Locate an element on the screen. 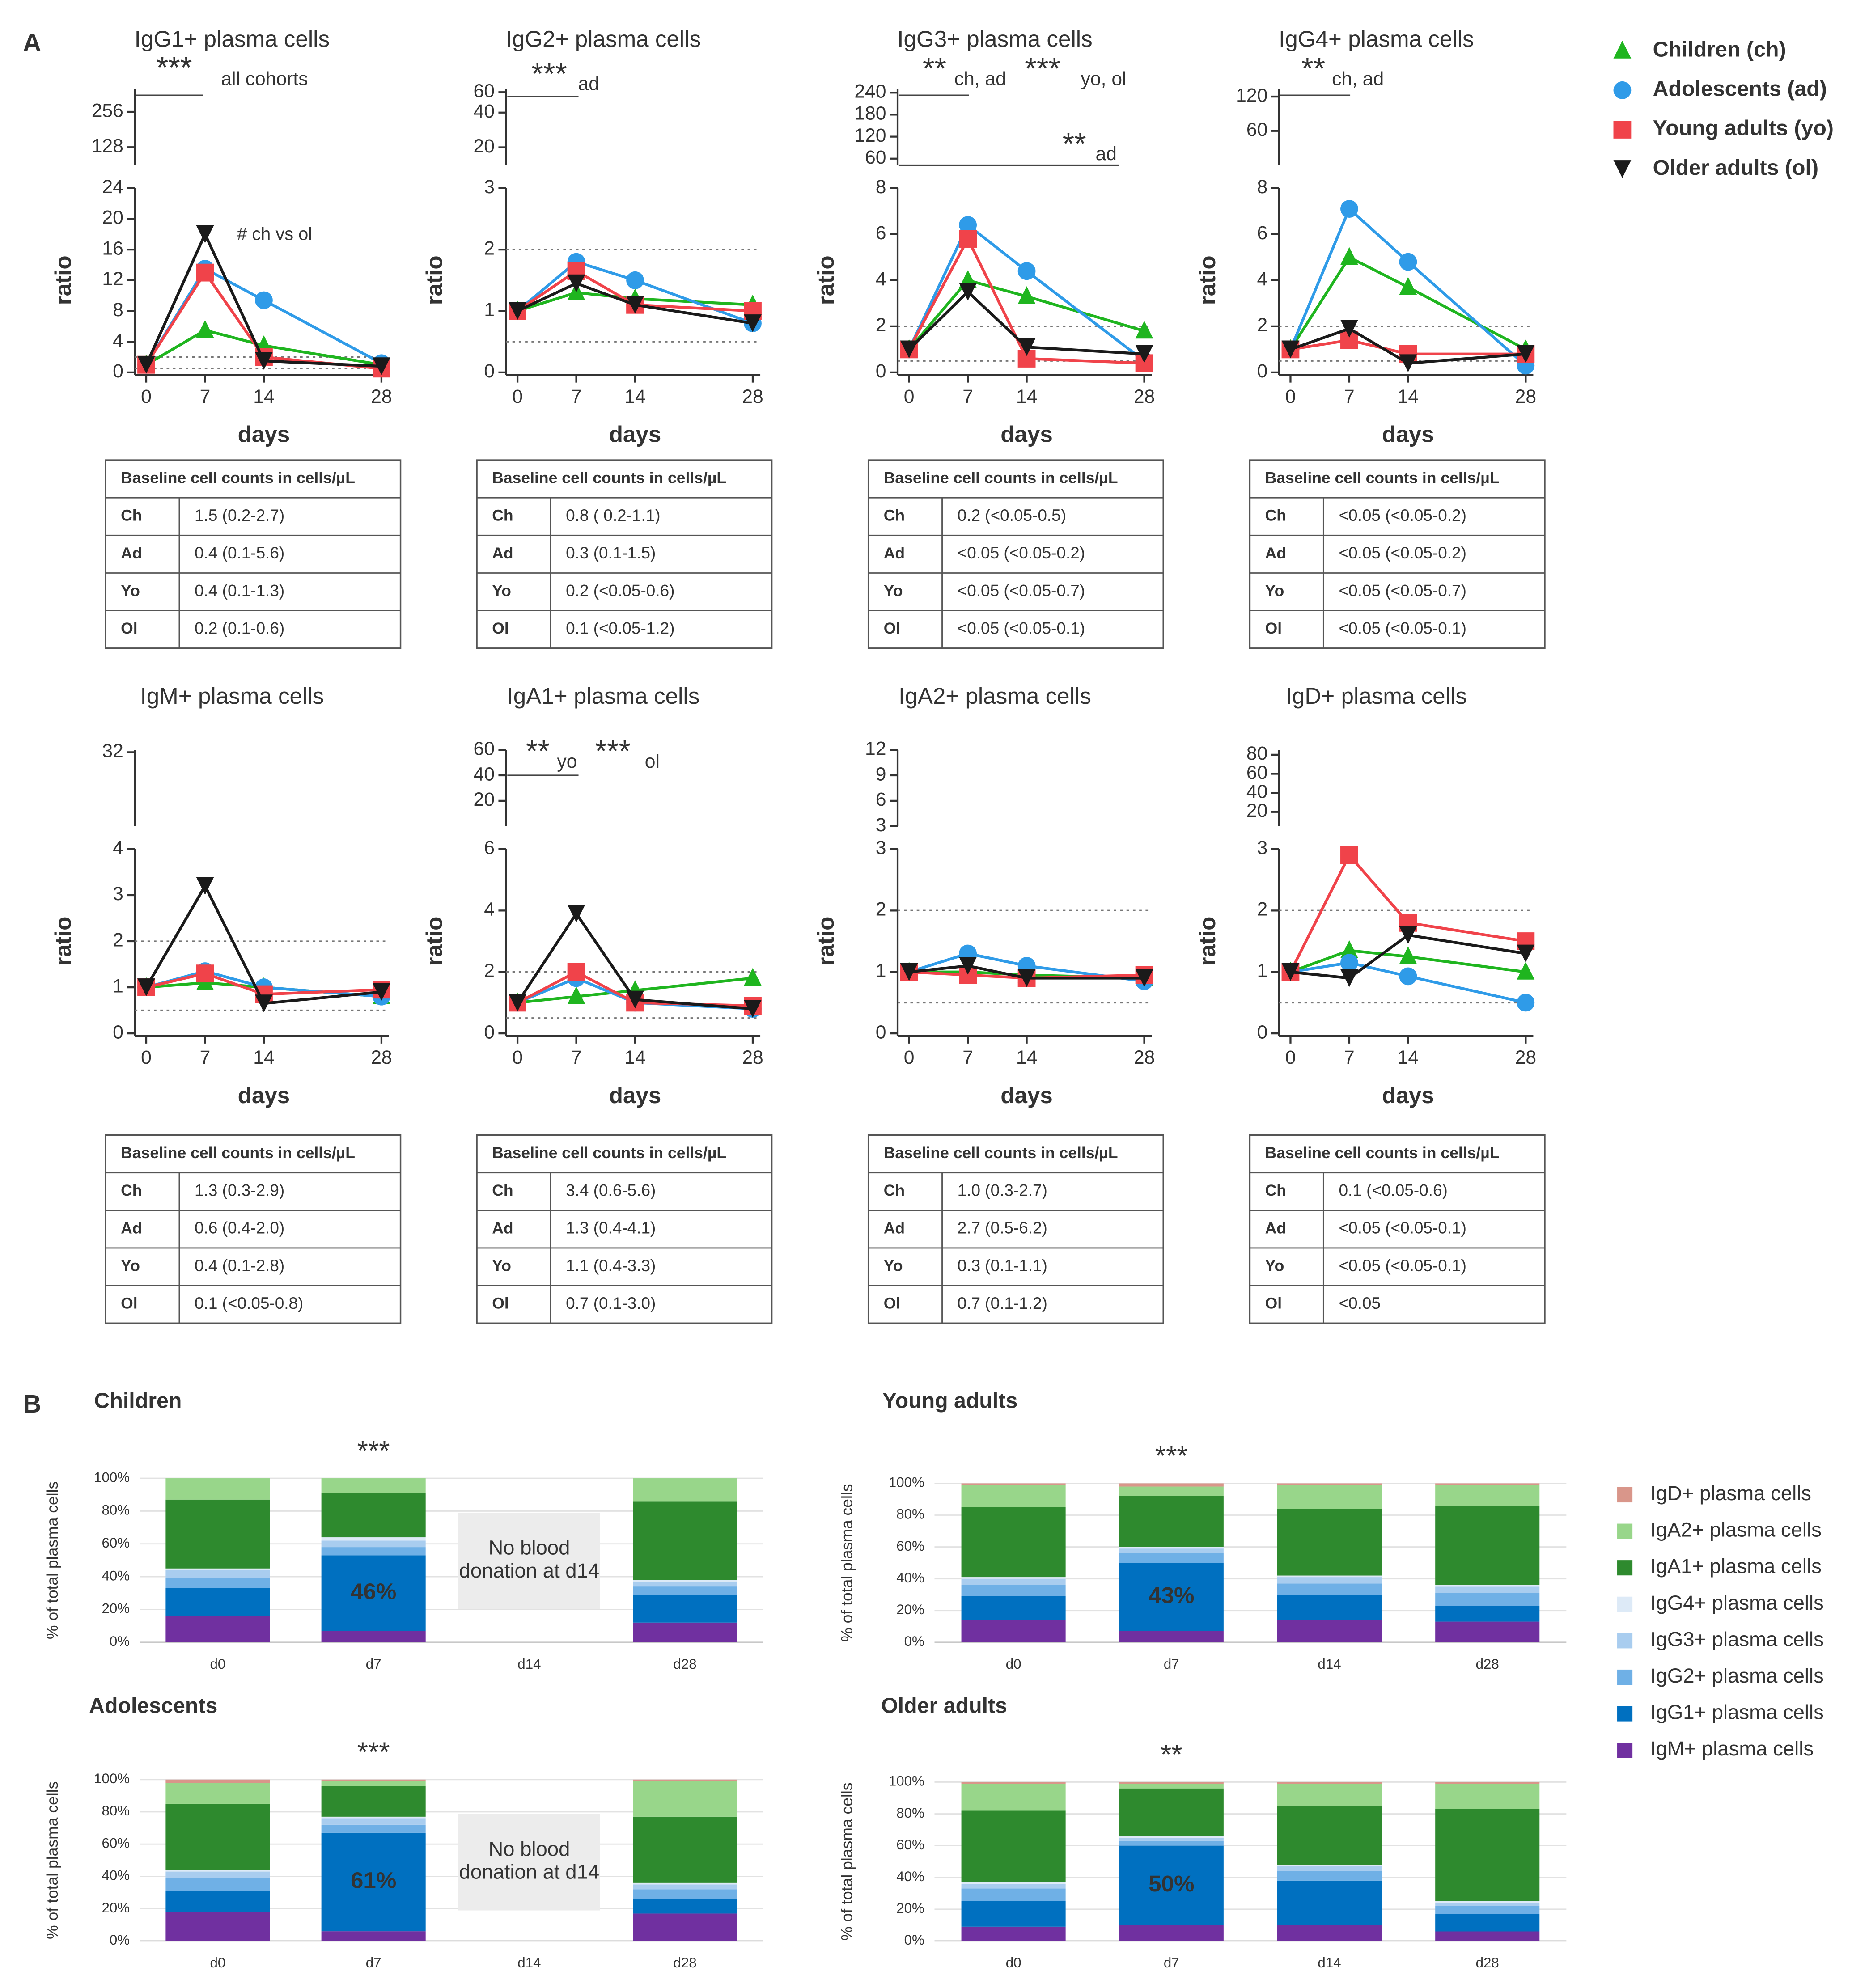 This screenshot has height=1988, width=1869. table-cell: 0.1 (<0.05-0.8) is located at coordinates (249, 1303).